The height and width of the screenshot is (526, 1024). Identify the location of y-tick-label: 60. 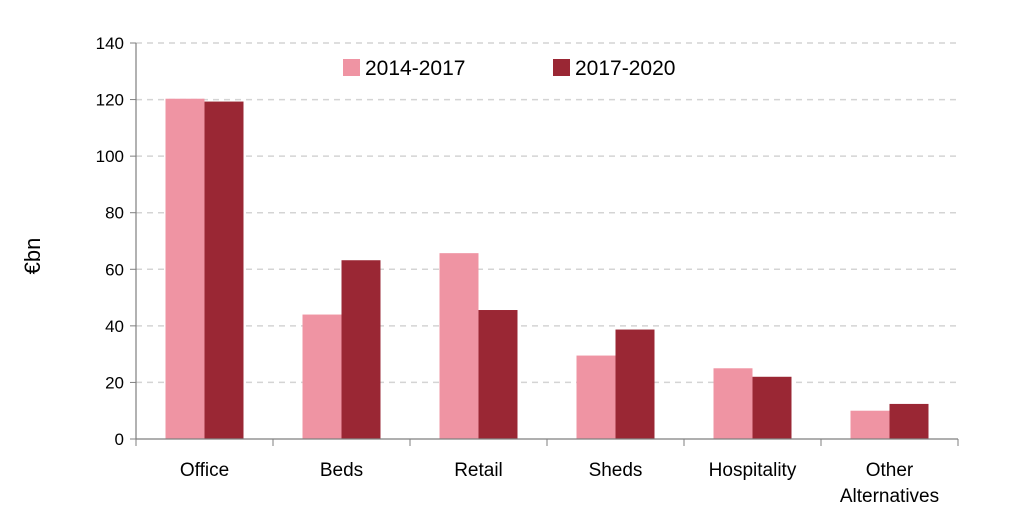
(114, 269).